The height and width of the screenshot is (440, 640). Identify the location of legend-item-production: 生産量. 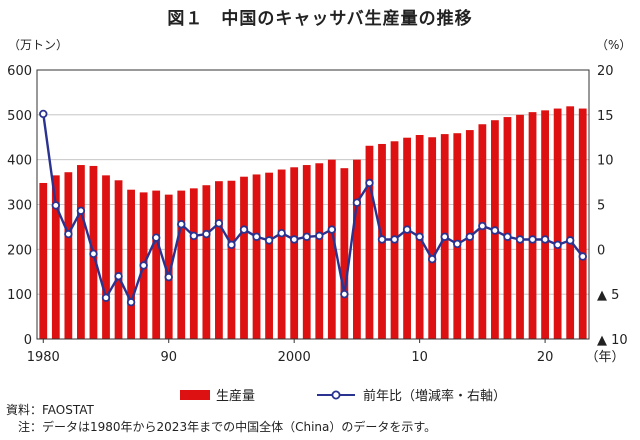
(217, 394).